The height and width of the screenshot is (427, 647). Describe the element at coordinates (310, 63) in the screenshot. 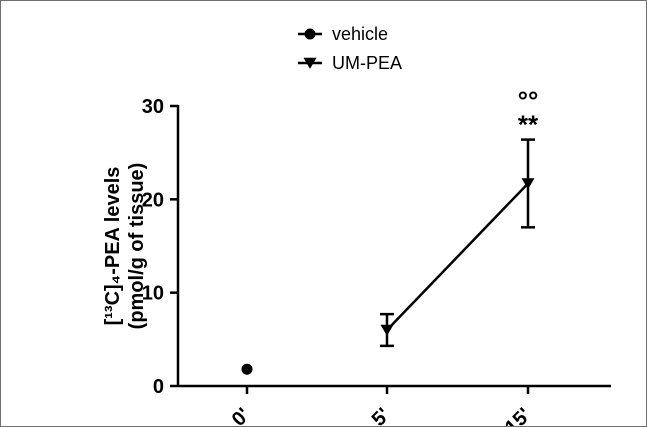

I see `legend-marker-UM-PEA` at that location.